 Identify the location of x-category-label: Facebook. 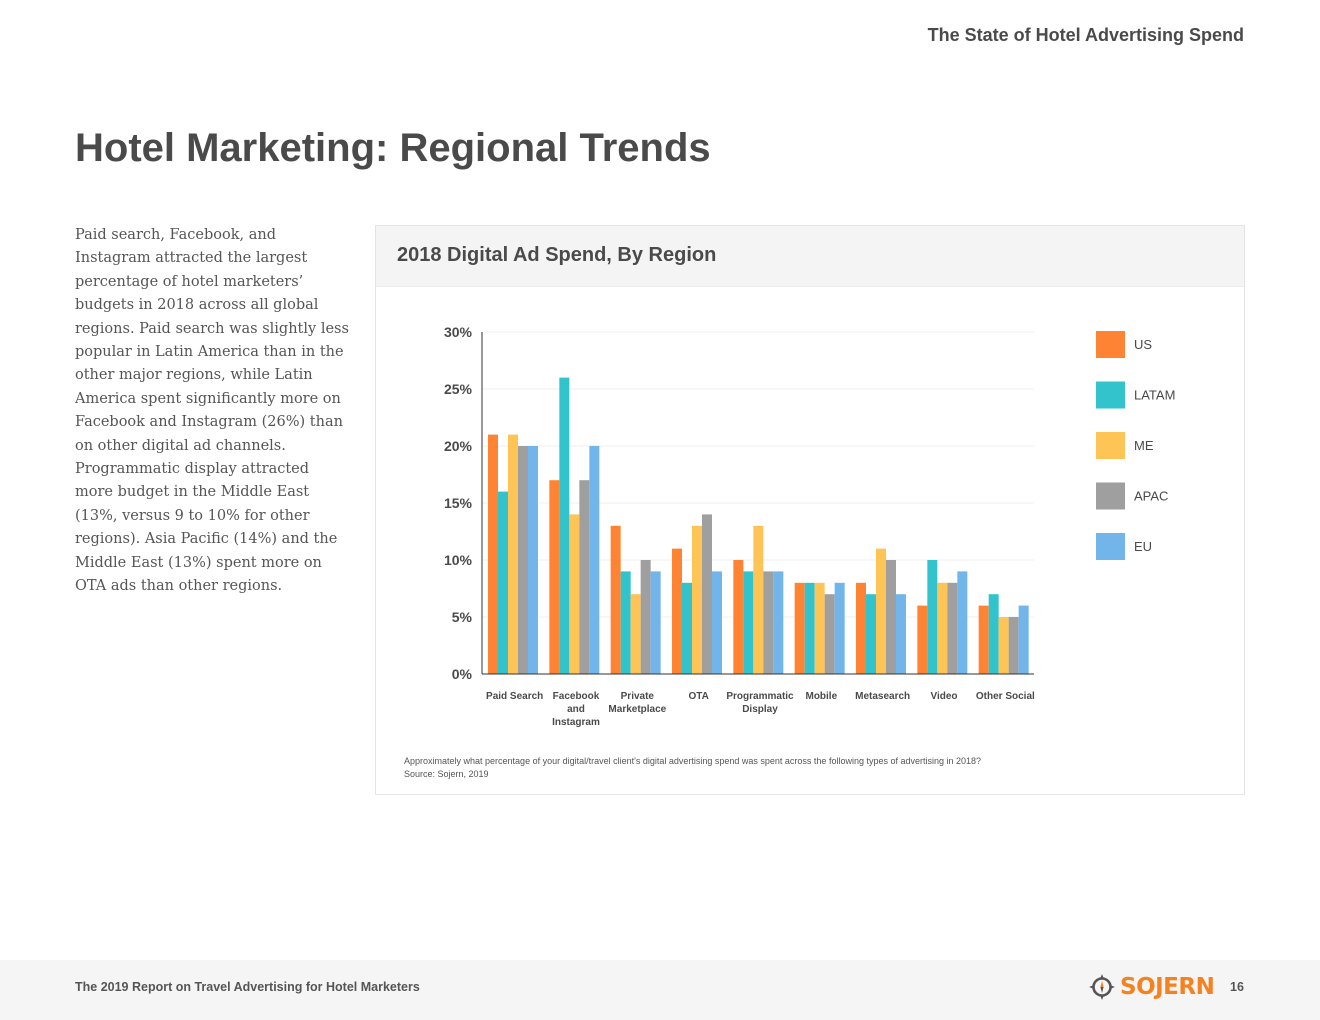
(576, 696).